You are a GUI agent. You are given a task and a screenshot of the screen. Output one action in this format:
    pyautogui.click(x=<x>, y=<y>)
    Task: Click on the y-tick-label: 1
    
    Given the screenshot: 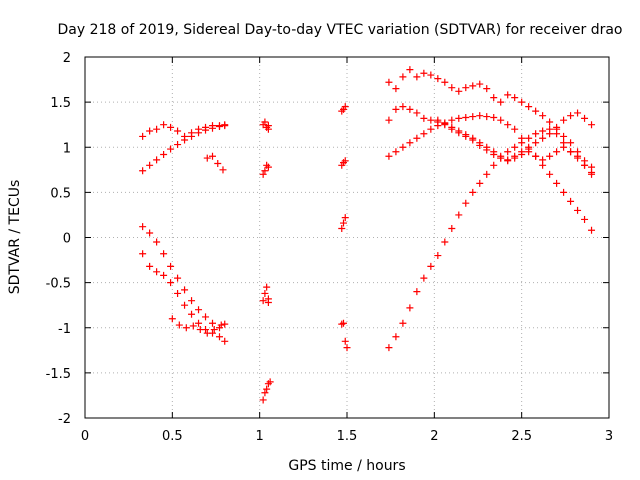 What is the action you would take?
    pyautogui.click(x=67, y=148)
    